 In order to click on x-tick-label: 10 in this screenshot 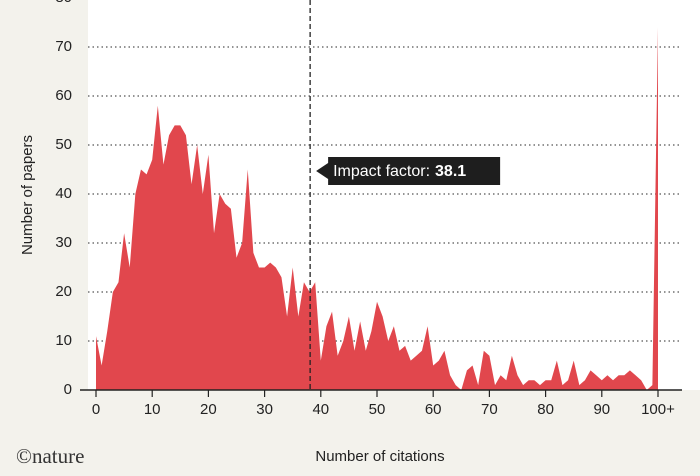, I will do `click(152, 409)`.